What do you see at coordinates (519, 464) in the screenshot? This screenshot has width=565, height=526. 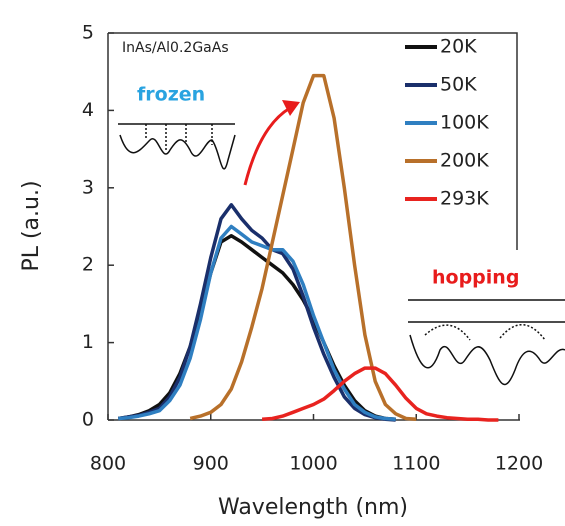 I see `x-tick-label: 1200` at bounding box center [519, 464].